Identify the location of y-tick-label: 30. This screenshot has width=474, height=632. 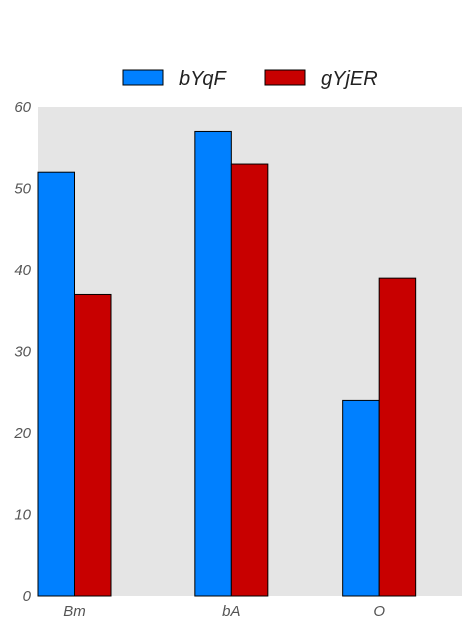
(22, 352).